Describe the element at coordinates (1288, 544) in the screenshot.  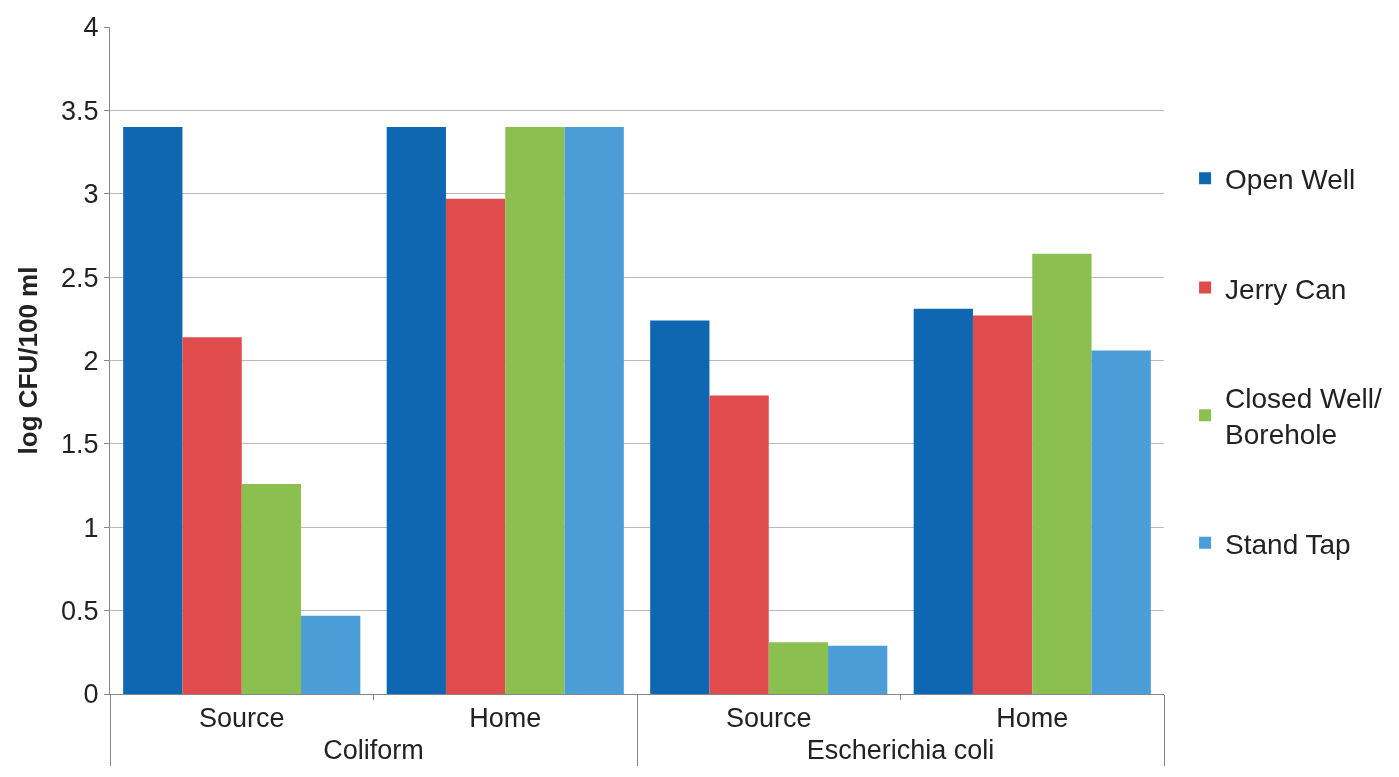
I see `legend-label: Stand Tap` at that location.